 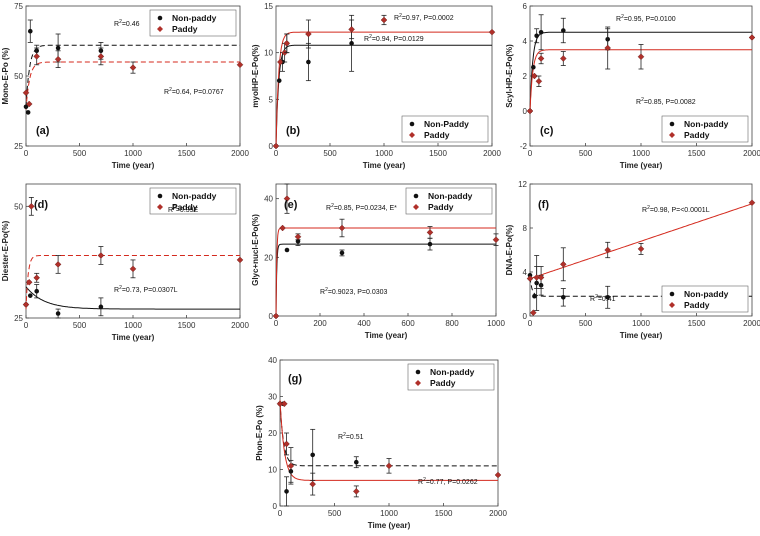 What do you see at coordinates (335, 513) in the screenshot?
I see `x-tick-label: 500` at bounding box center [335, 513].